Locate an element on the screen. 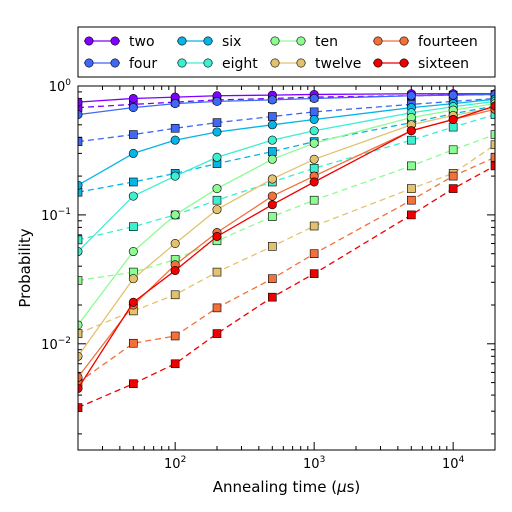 The width and height of the screenshot is (512, 512). x-tick-label: 104 is located at coordinates (453, 463).